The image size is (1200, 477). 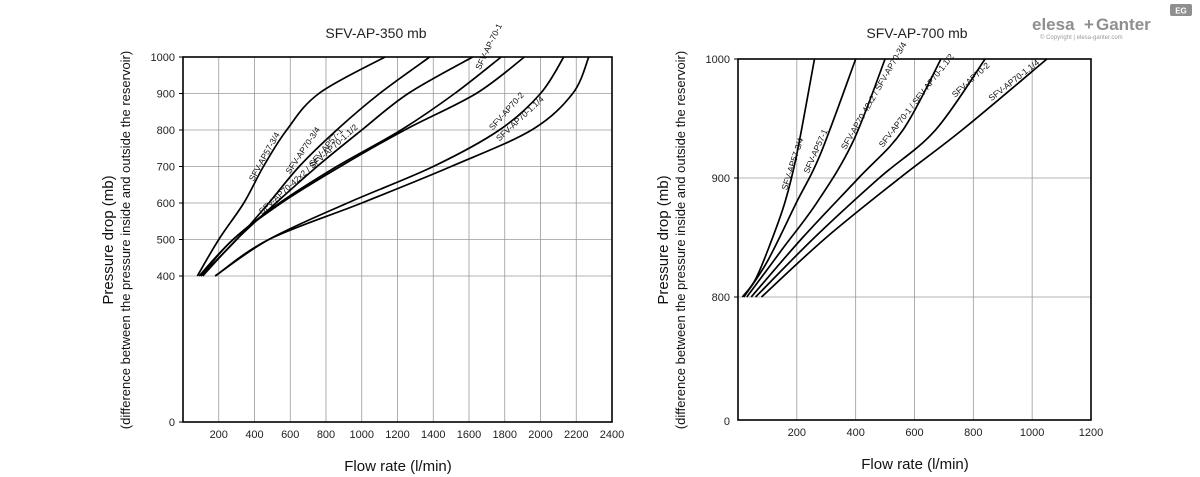 I want to click on chart-700-x-axis-label: Flow rate (l/min), so click(x=915, y=464).